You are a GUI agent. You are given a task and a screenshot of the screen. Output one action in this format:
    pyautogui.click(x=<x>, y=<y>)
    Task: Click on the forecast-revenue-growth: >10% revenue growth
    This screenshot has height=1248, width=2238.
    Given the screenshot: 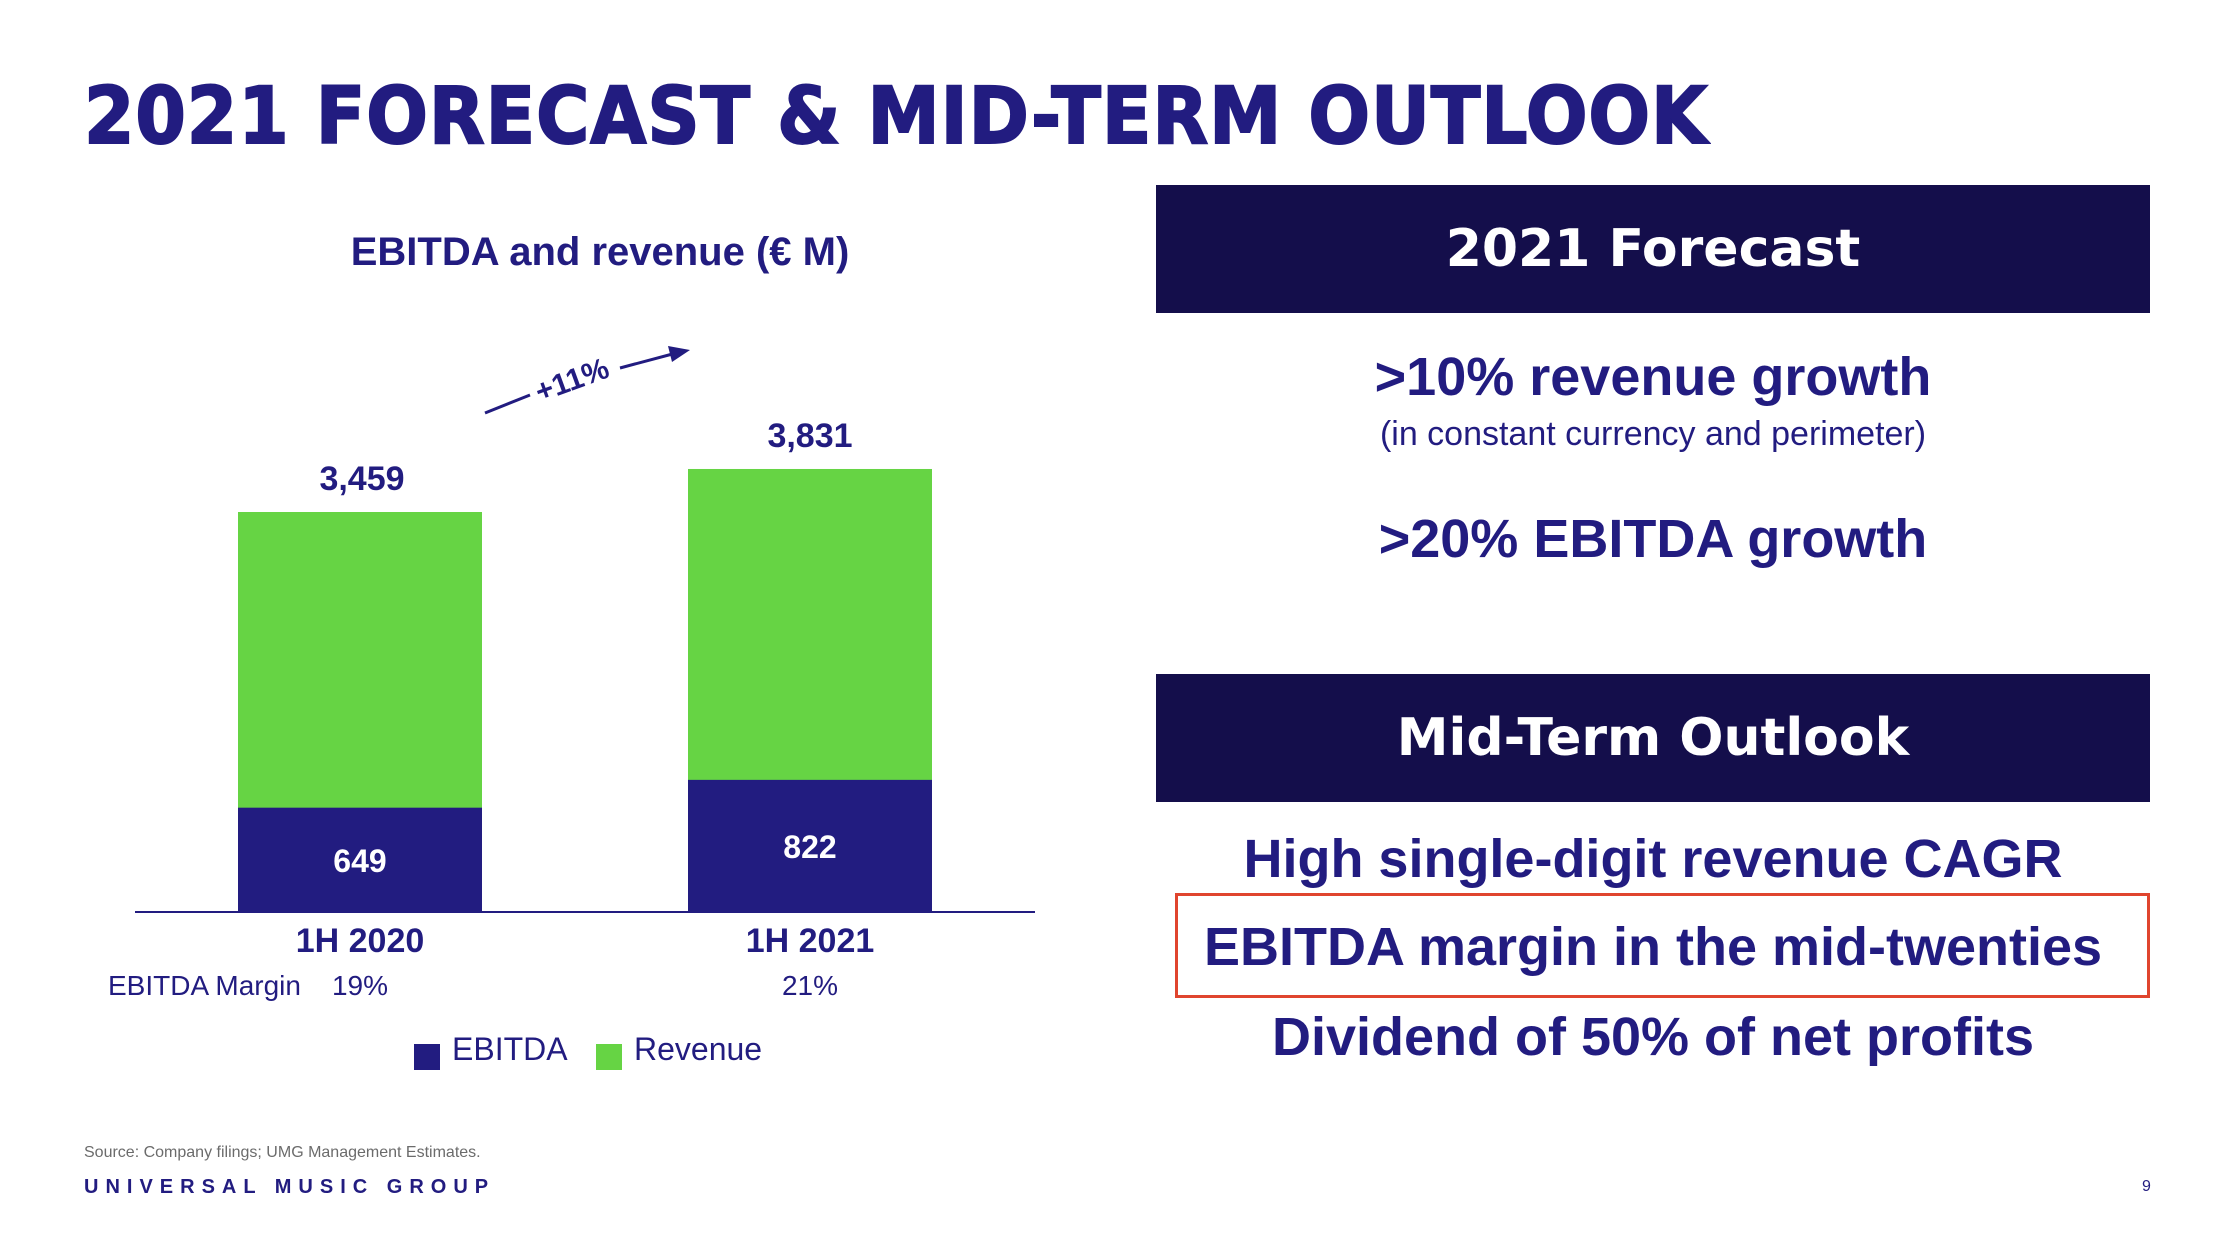 What is the action you would take?
    pyautogui.click(x=1653, y=377)
    